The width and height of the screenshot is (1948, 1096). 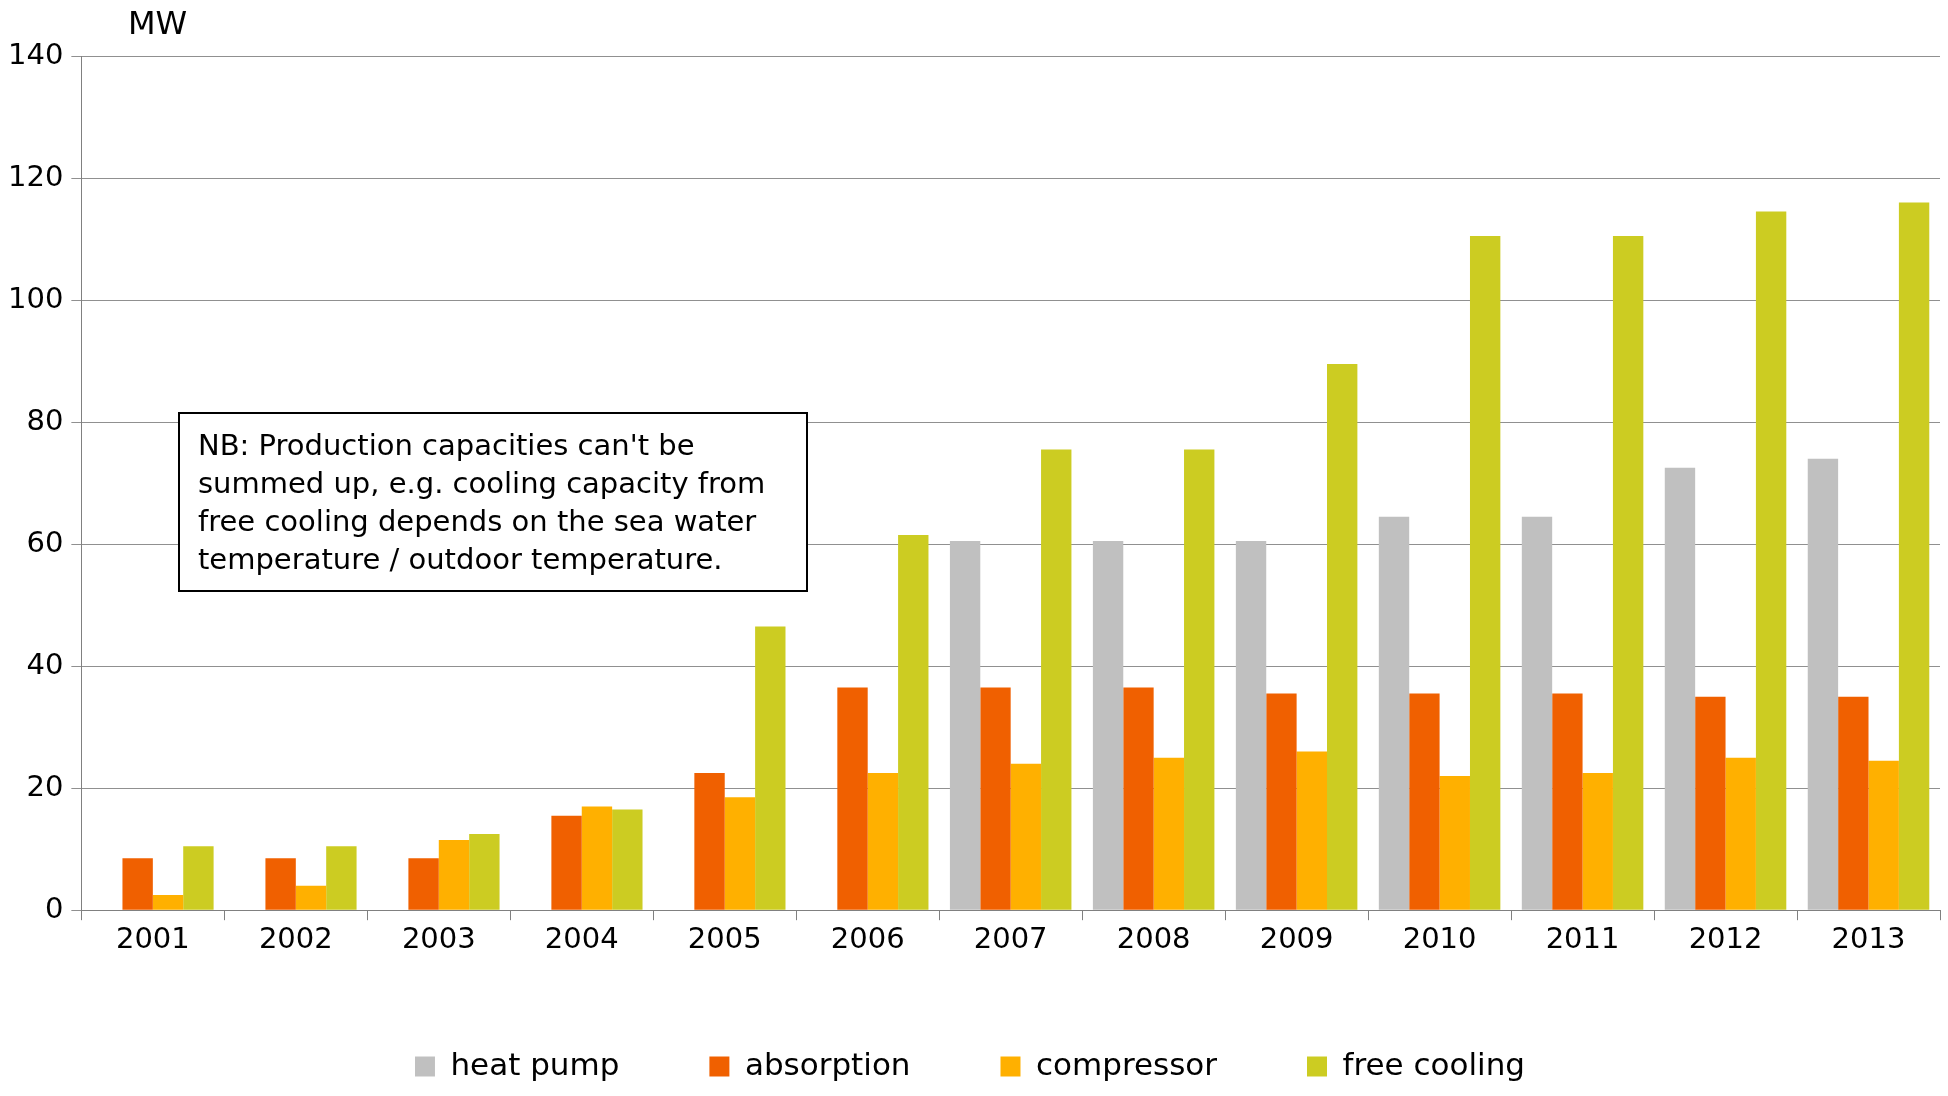 I want to click on annotation: NB: Production capacities can't be summed up, e.g. cooling capacity from free cooling depends on the sea water temperature / outdoor temperature., so click(x=493, y=502).